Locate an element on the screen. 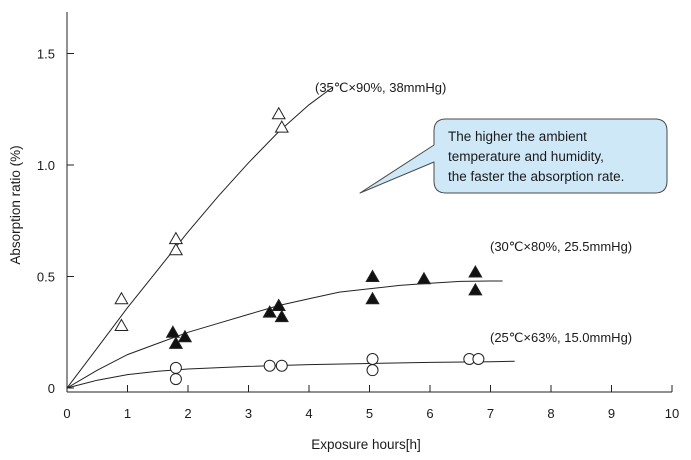 The width and height of the screenshot is (691, 460). x-ticks: 0 1 2 3 4 5 6 7 8 9 10 is located at coordinates (371, 403).